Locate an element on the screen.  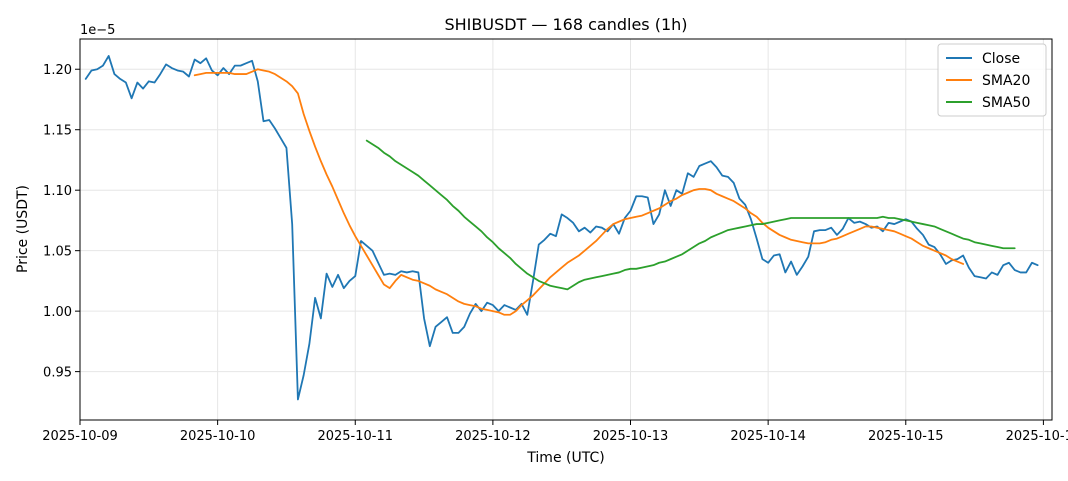
legend-label-sma20: SMA20 is located at coordinates (1006, 81).